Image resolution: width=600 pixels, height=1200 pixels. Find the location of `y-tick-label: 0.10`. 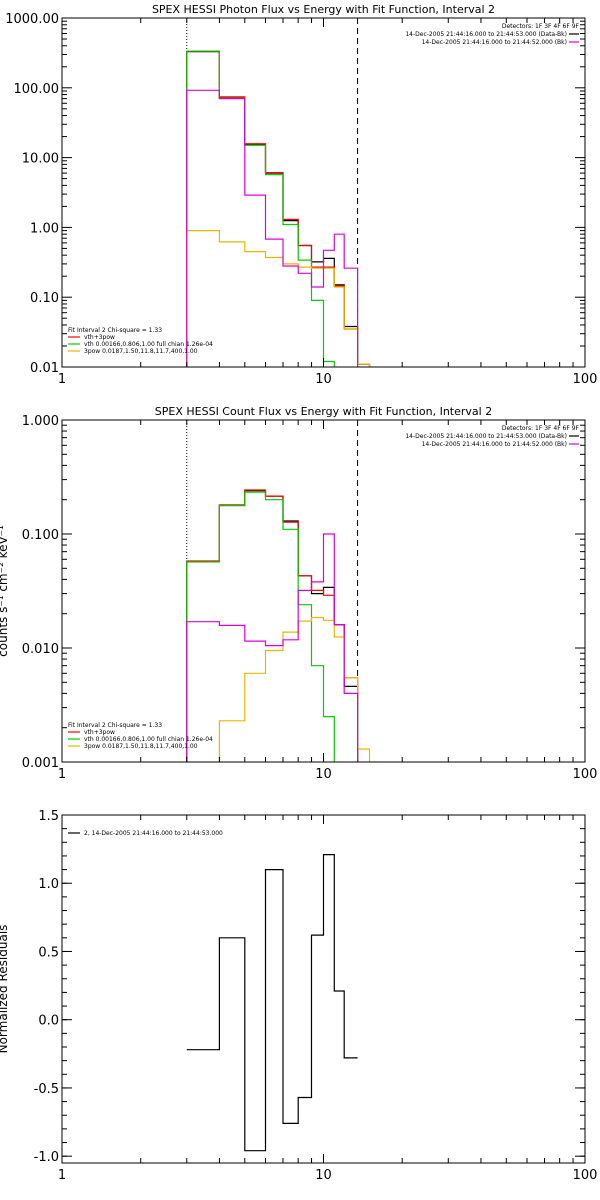

y-tick-label: 0.10 is located at coordinates (44, 298).